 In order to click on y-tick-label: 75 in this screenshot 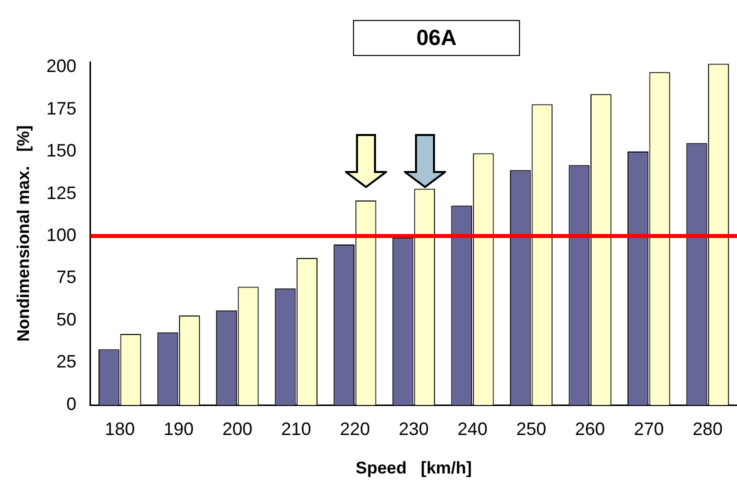, I will do `click(66, 277)`.